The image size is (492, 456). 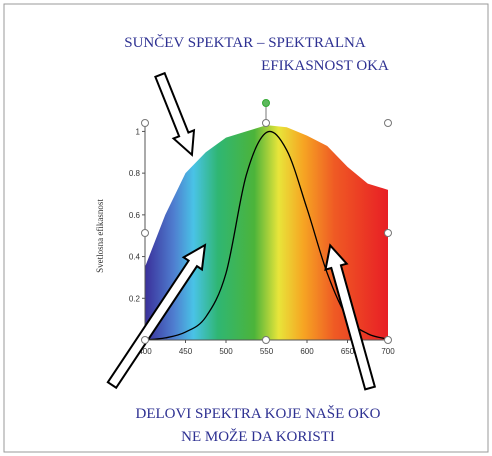 What do you see at coordinates (135, 257) in the screenshot?
I see `y-tick-label: 0.4` at bounding box center [135, 257].